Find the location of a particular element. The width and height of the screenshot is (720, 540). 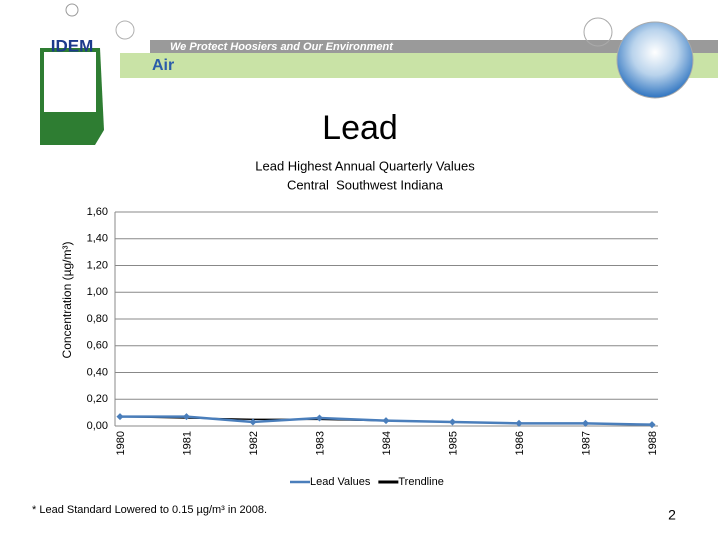

slogan: We Protect Hoosiers and Our Environment is located at coordinates (282, 47).